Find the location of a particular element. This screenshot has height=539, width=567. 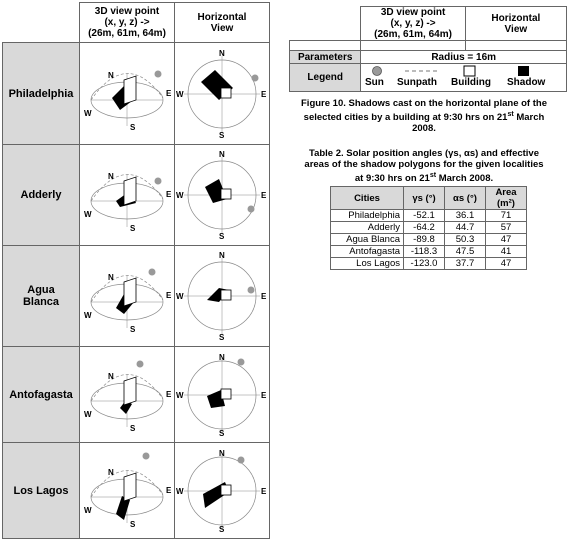

legend-header-horizontal: Horizontal View is located at coordinates (515, 23).